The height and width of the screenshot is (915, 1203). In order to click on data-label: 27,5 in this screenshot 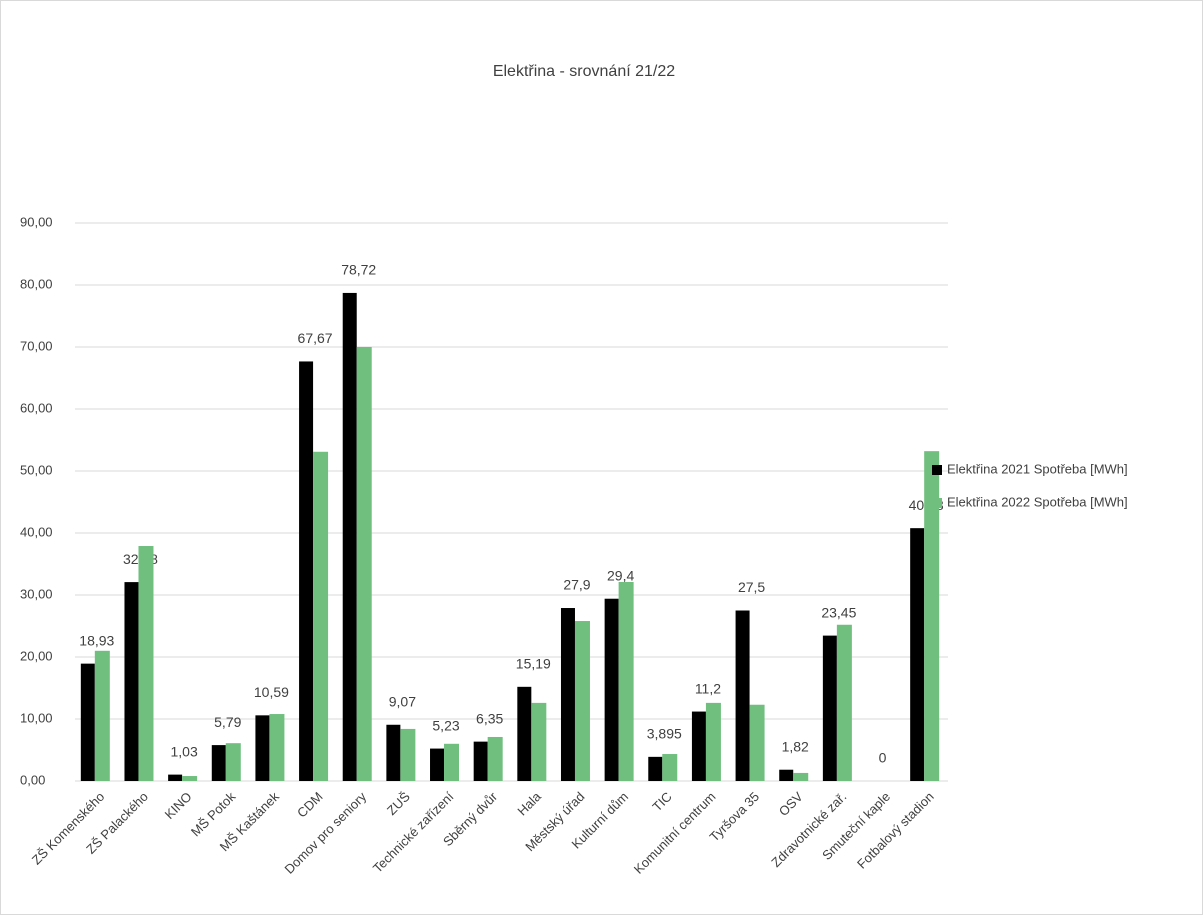, I will do `click(751, 587)`.